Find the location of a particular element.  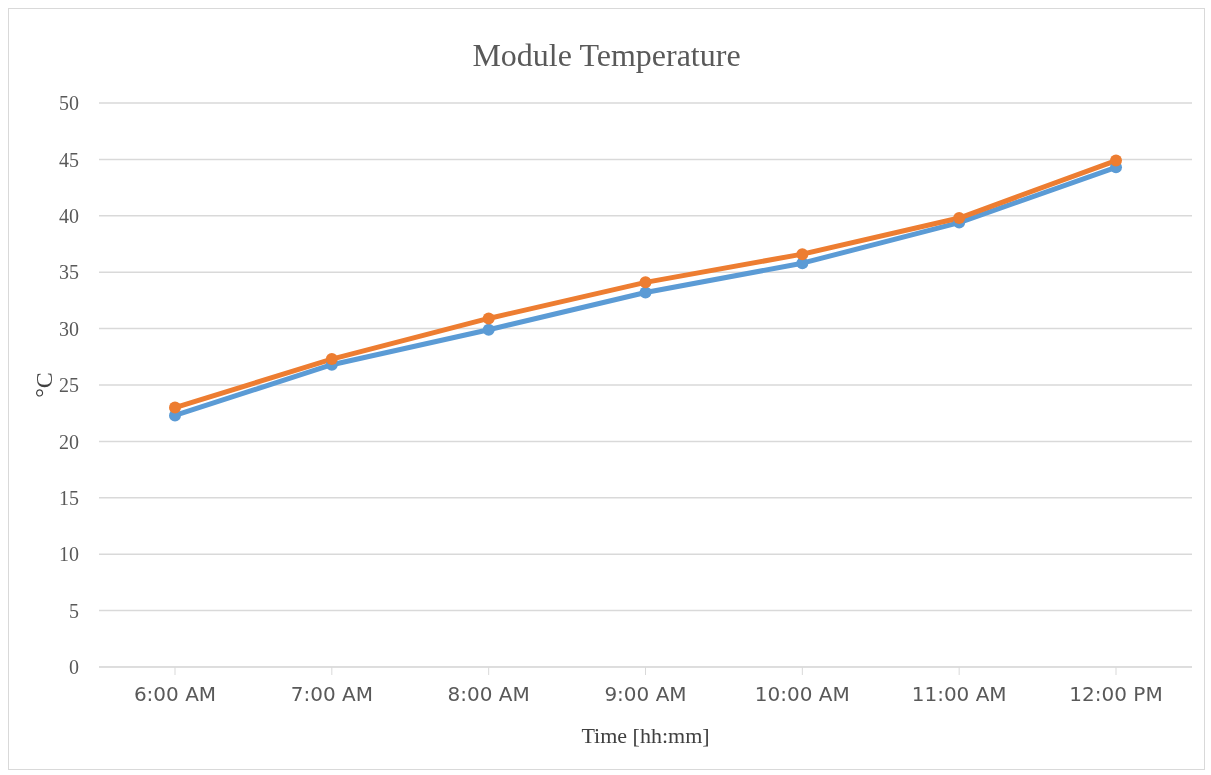

x-tick-label: 6:00 AM is located at coordinates (175, 694).